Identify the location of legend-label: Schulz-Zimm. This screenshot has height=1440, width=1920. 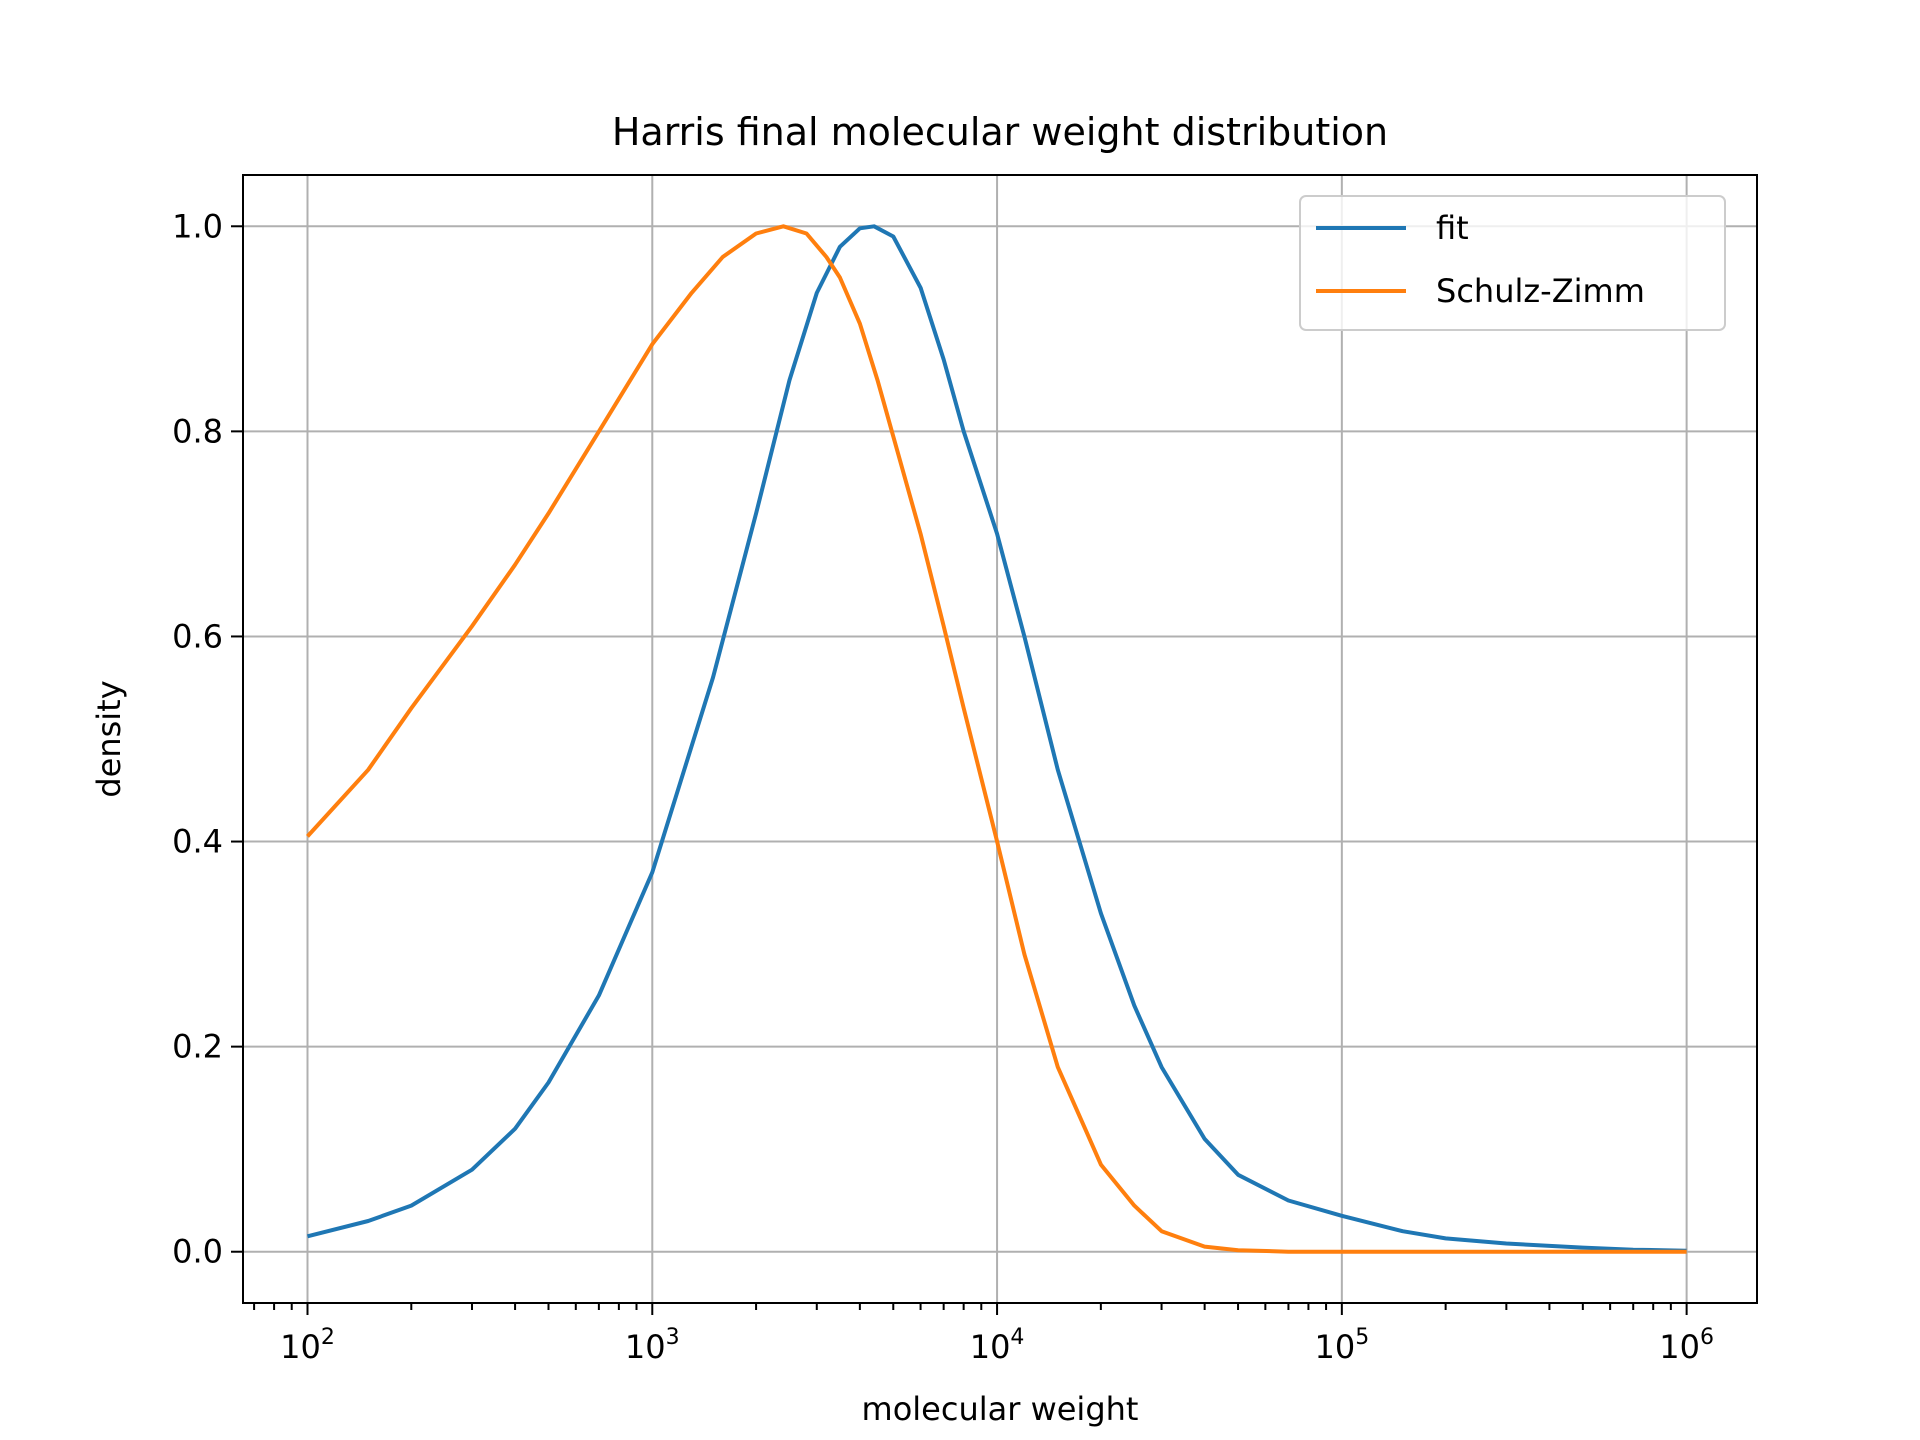
(1540, 291).